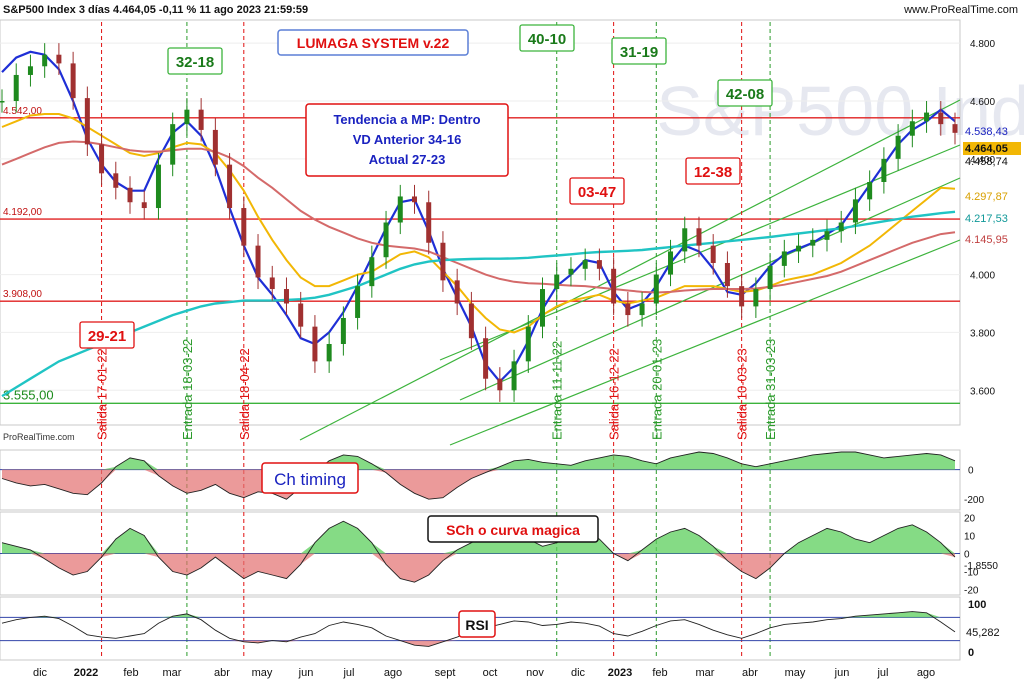  Describe the element at coordinates (244, 394) in the screenshot. I see `signal-label: Salida 18-04-22` at that location.